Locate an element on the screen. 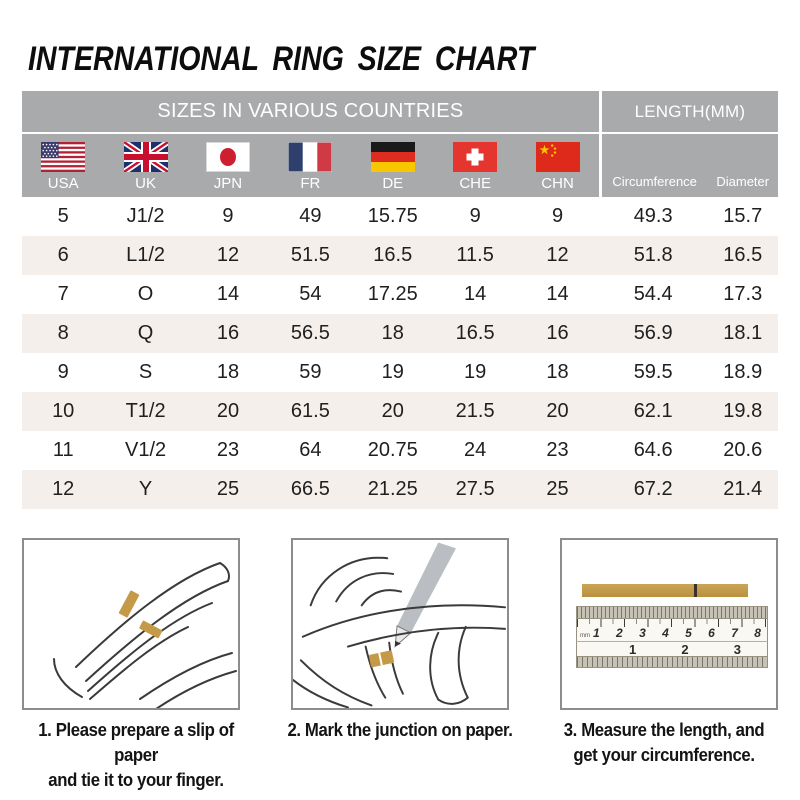  table-cell: Q is located at coordinates (145, 333).